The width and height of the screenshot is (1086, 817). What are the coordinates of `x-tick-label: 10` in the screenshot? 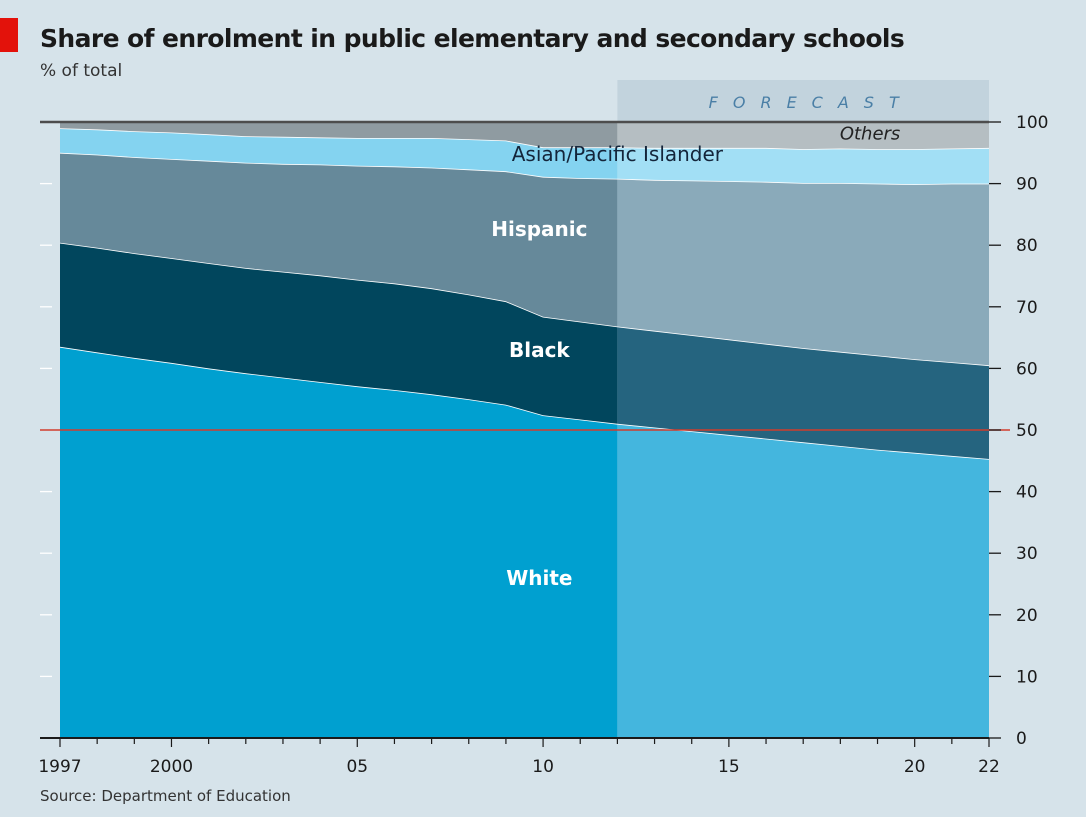 It's located at (543, 767).